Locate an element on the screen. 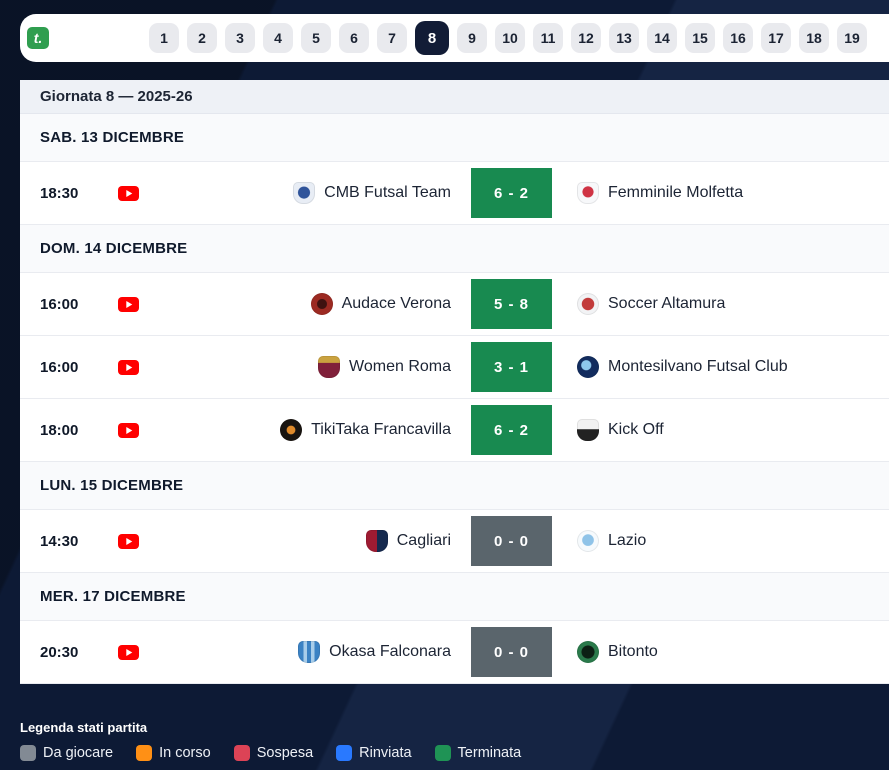  round-tab-16: 16 is located at coordinates (738, 38).